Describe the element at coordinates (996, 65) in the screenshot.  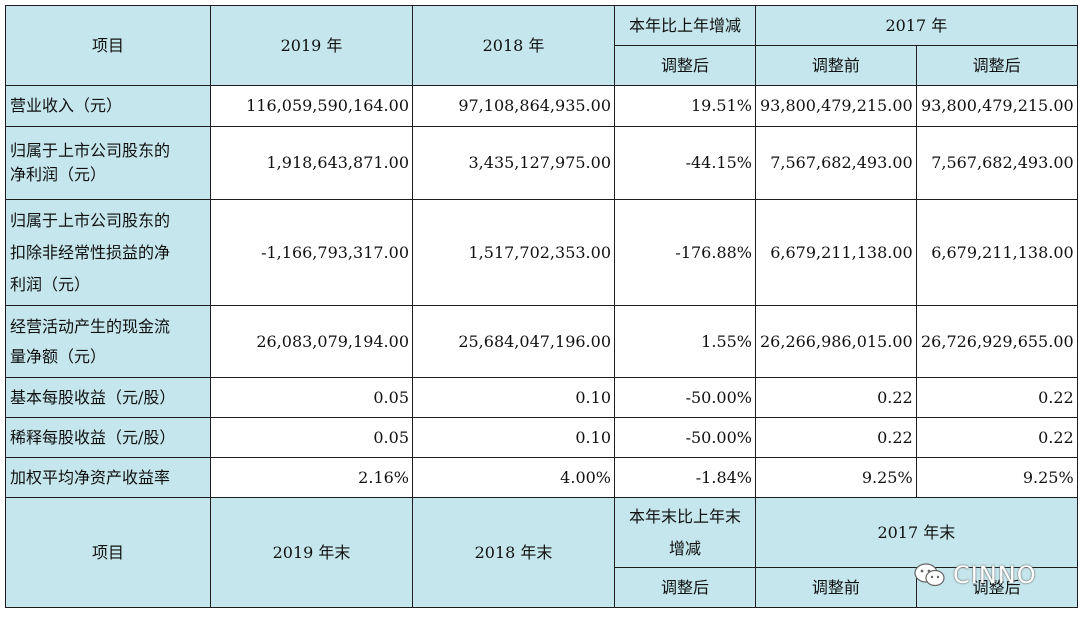
I see `header-2017-adjusted-after: 调整后` at that location.